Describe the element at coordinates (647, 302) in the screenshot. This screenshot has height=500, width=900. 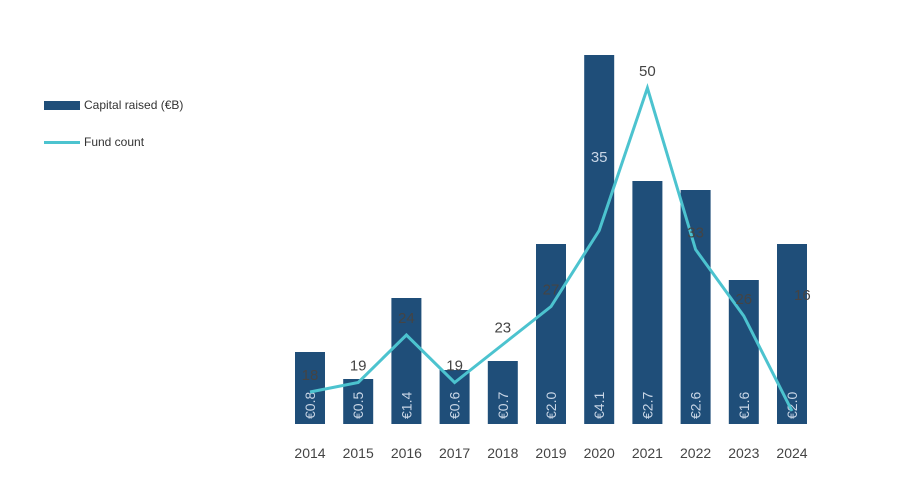
I see `bar-2021` at that location.